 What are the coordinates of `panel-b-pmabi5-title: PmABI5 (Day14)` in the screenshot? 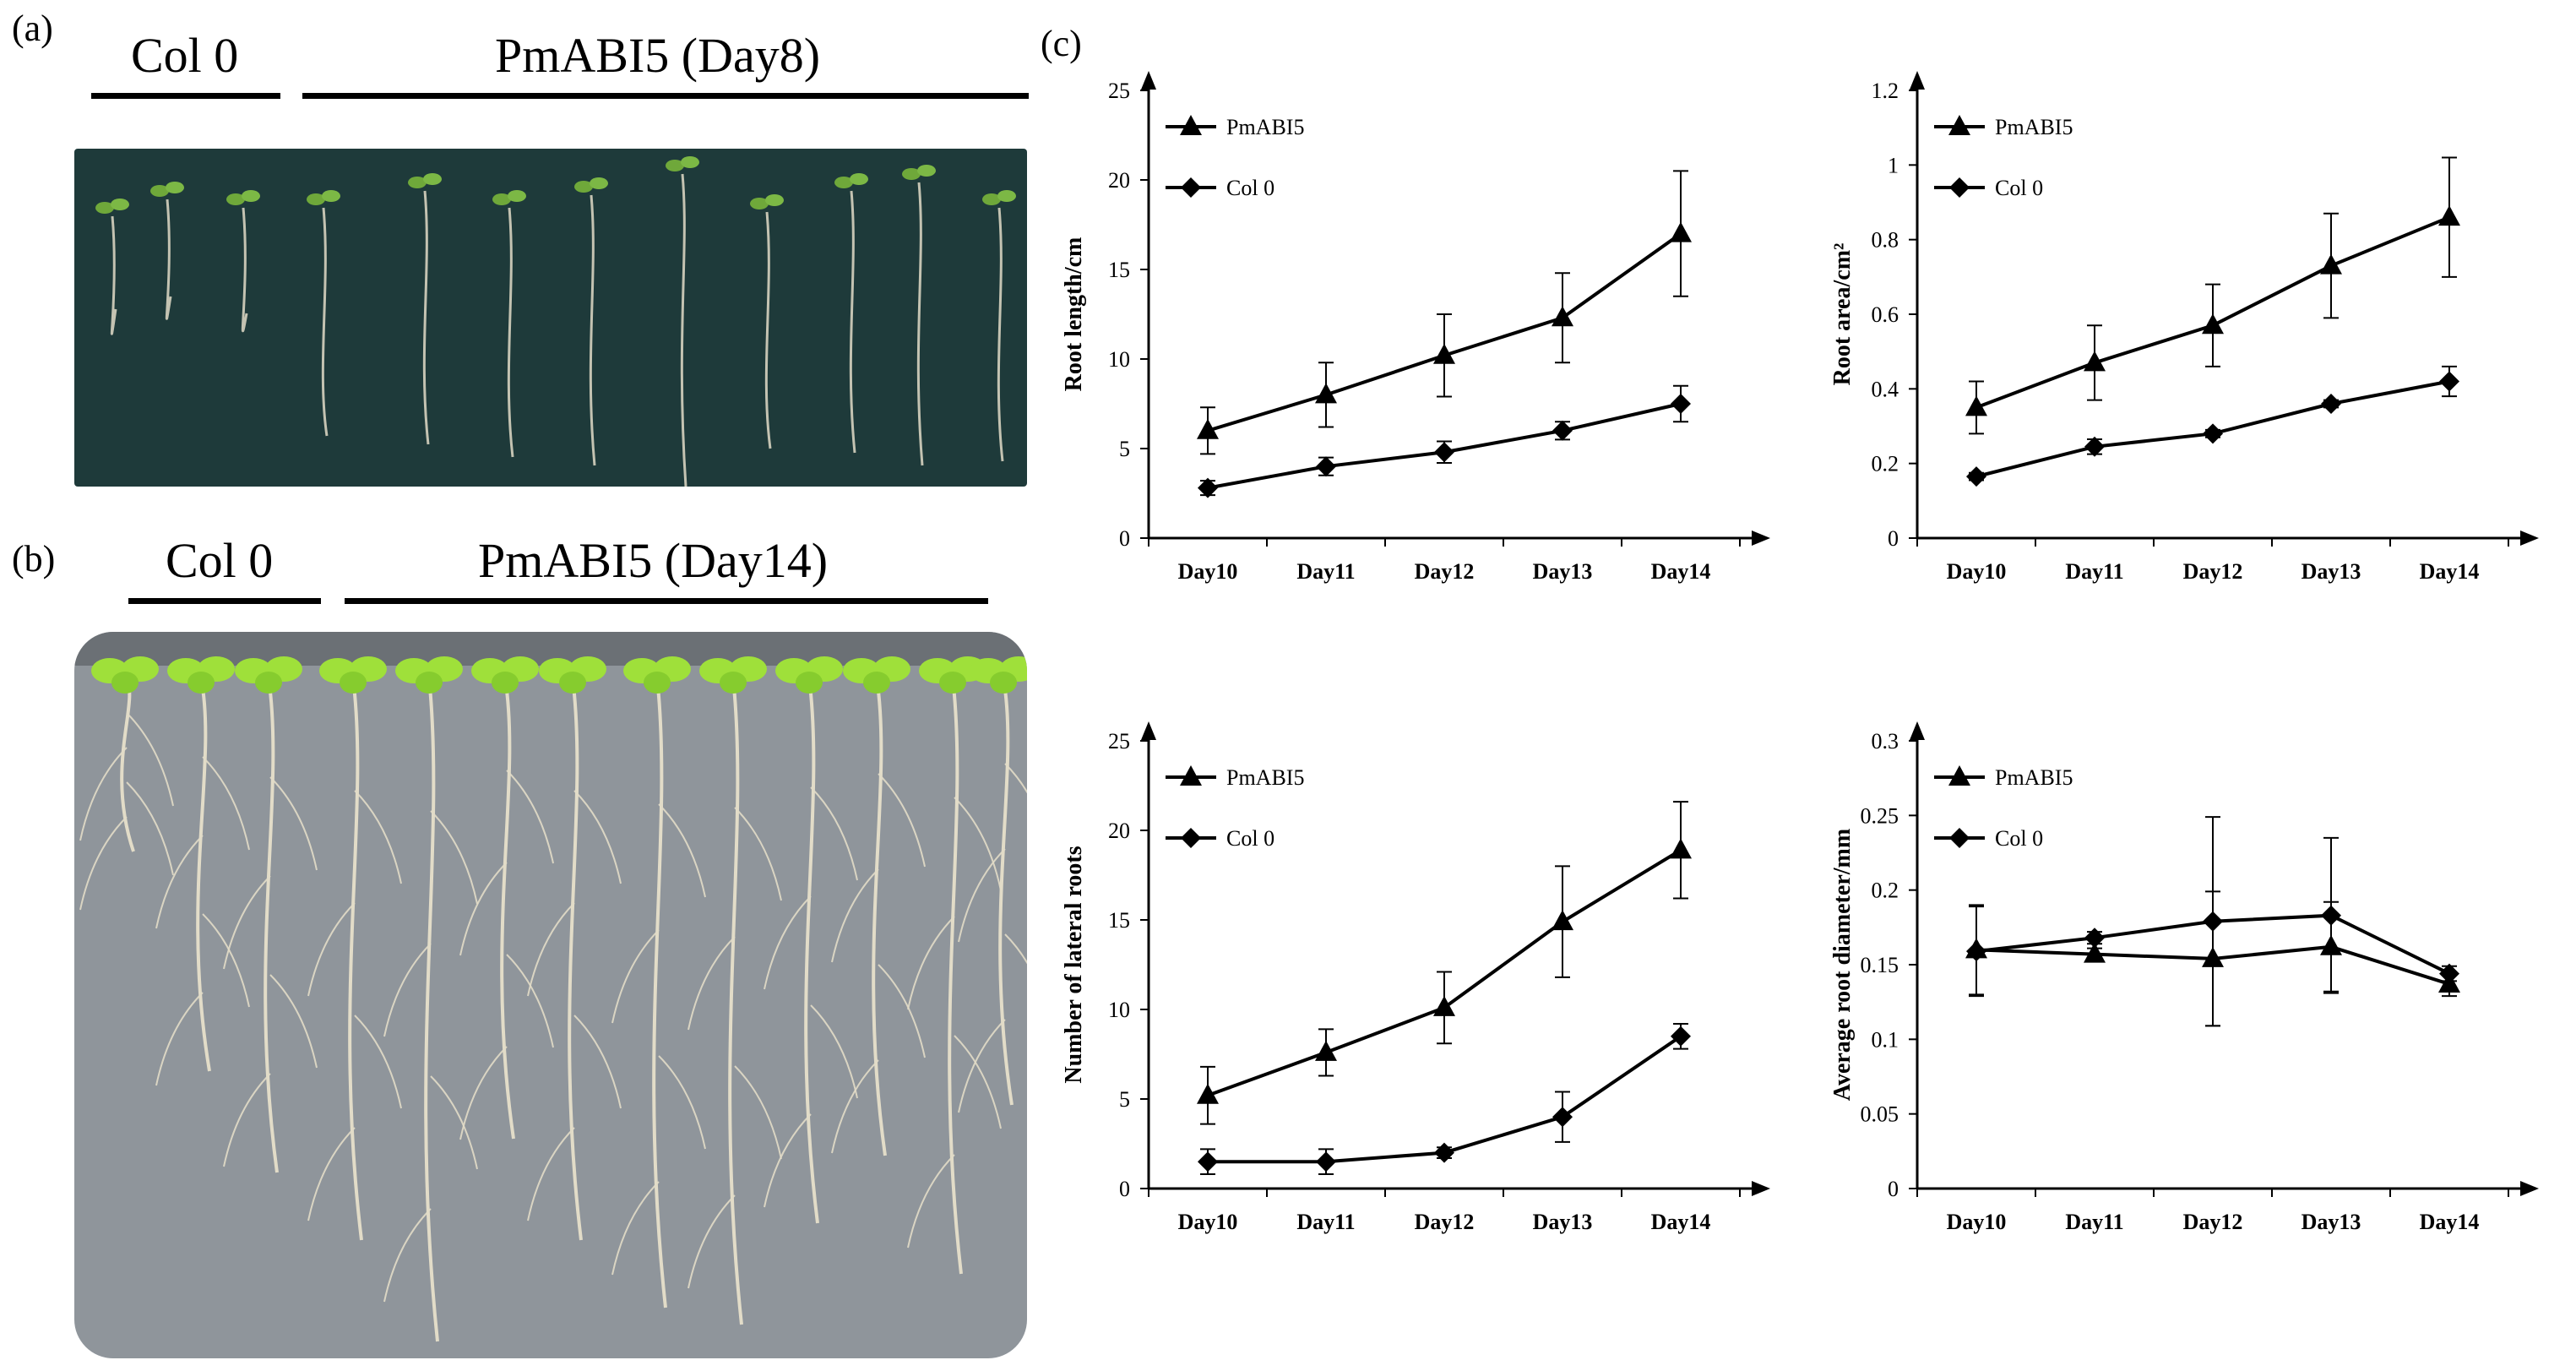 It's located at (653, 560).